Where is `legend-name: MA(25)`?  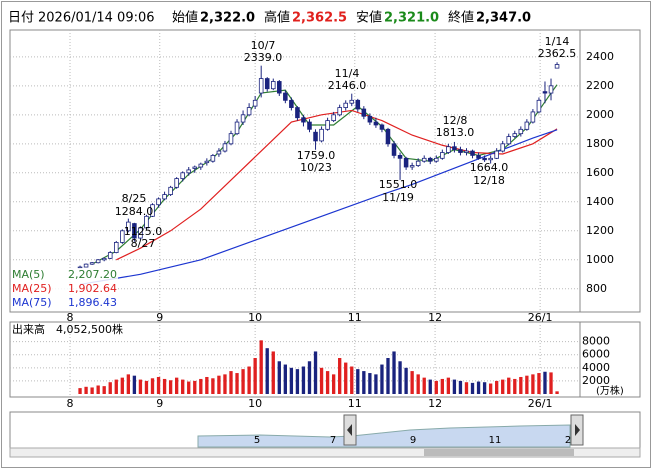
legend-name: MA(25) is located at coordinates (32, 288).